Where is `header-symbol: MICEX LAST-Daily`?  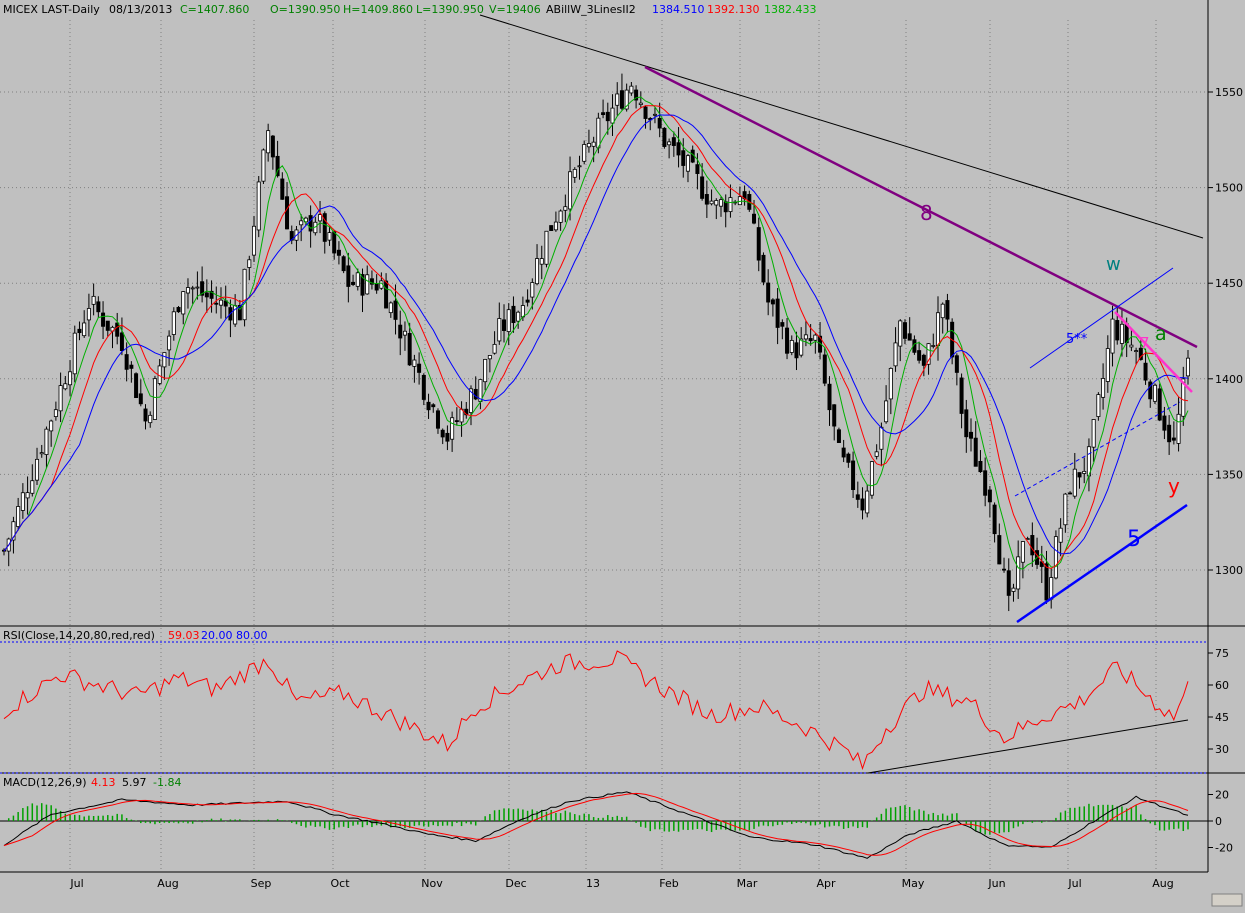 header-symbol: MICEX LAST-Daily is located at coordinates (51, 9).